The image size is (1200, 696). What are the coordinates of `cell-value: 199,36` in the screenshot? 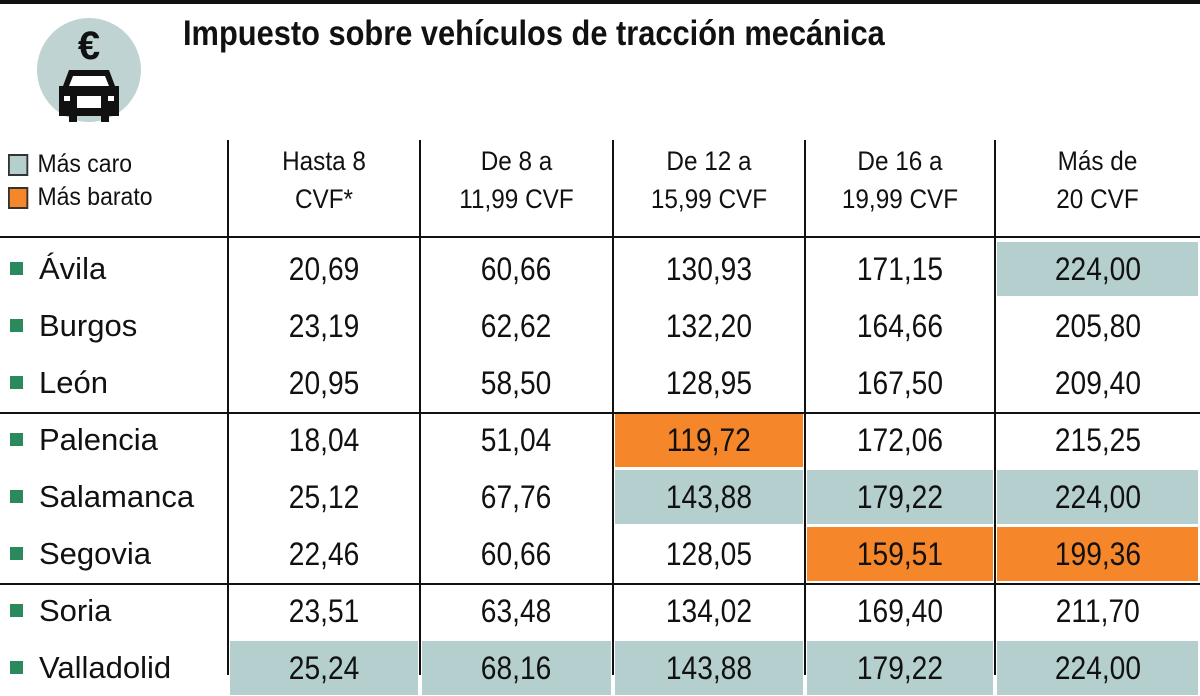 It's located at (1097, 553).